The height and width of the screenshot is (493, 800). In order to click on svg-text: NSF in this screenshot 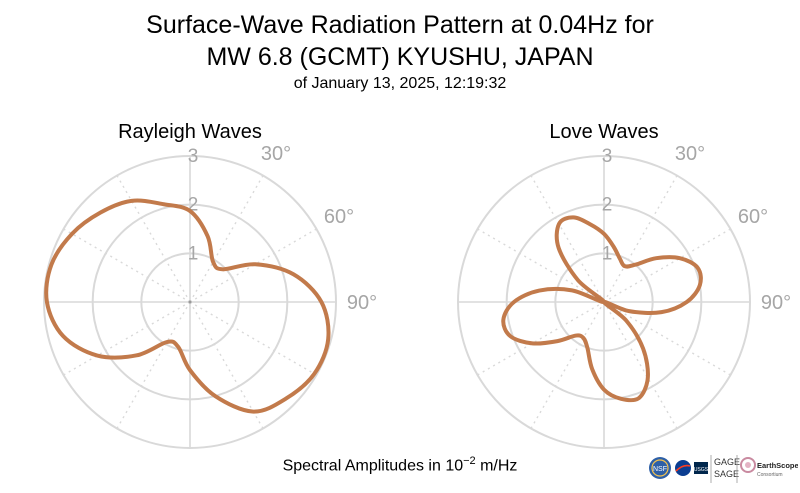, I will do `click(660, 469)`.